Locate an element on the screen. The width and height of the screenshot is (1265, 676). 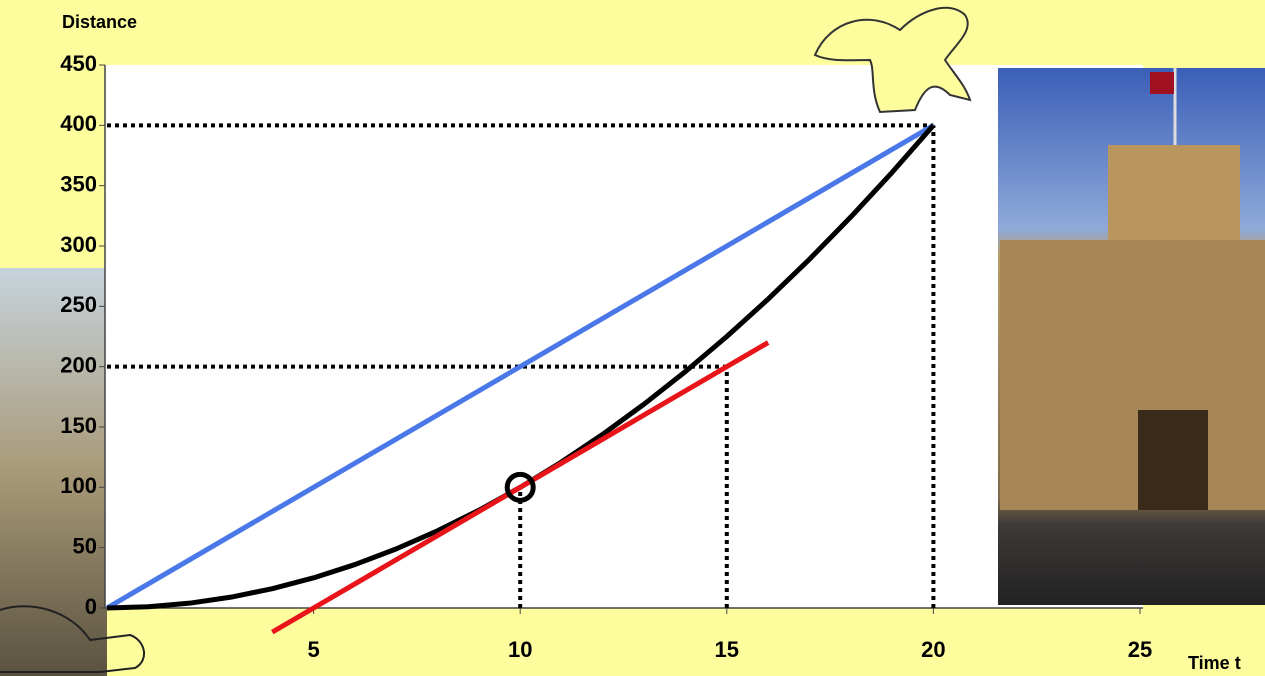
y-tick-label: 400 is located at coordinates (78, 123).